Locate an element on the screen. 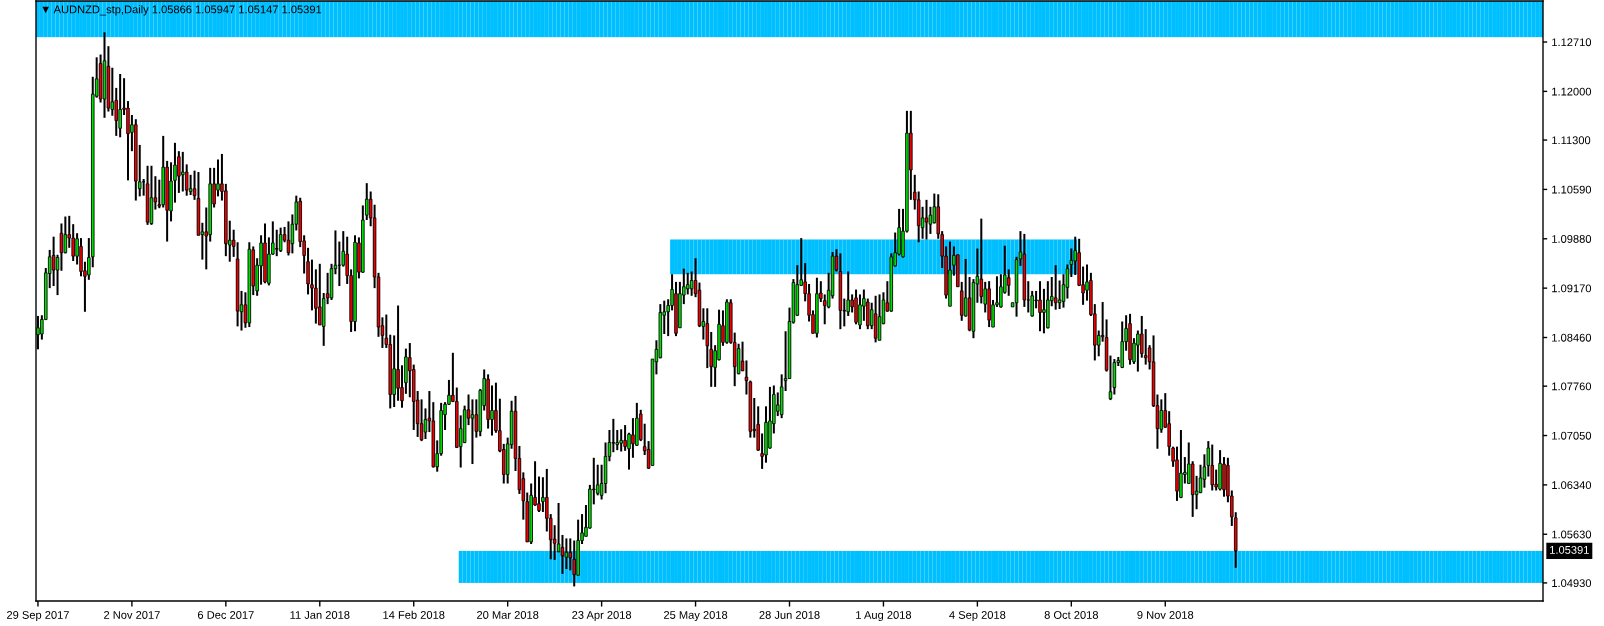  y-tick-label: 1.10590 is located at coordinates (1572, 189).